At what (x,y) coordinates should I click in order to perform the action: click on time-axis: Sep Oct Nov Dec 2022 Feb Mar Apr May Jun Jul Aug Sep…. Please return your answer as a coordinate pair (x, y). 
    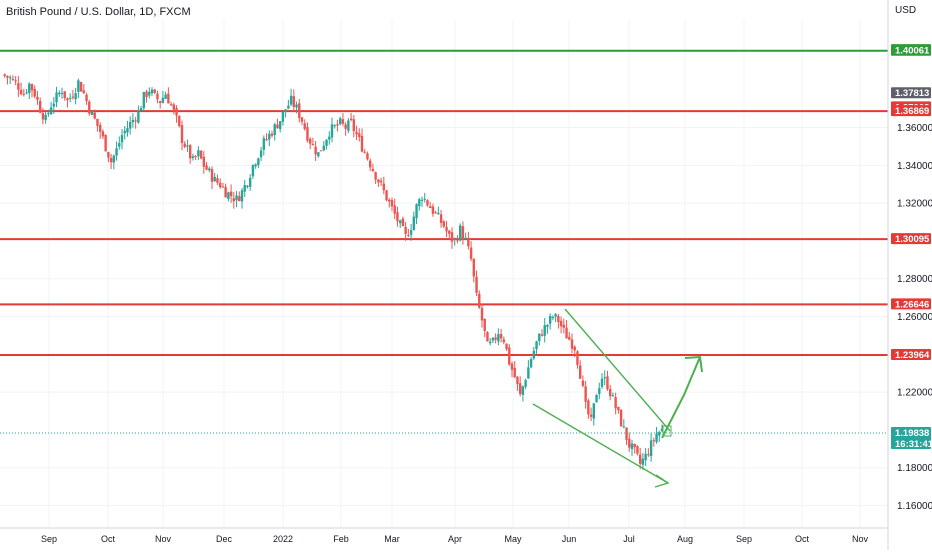
    Looking at the image, I should click on (455, 539).